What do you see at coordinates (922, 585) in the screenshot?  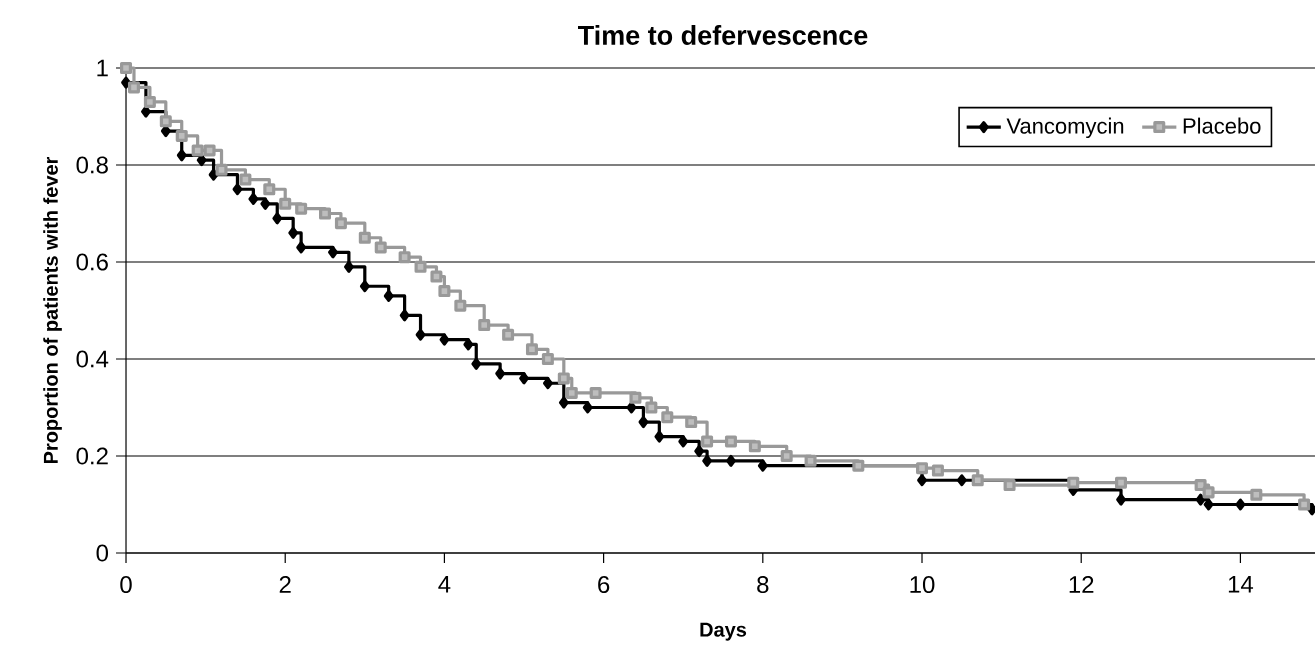 I see `x-tick-label: 10` at bounding box center [922, 585].